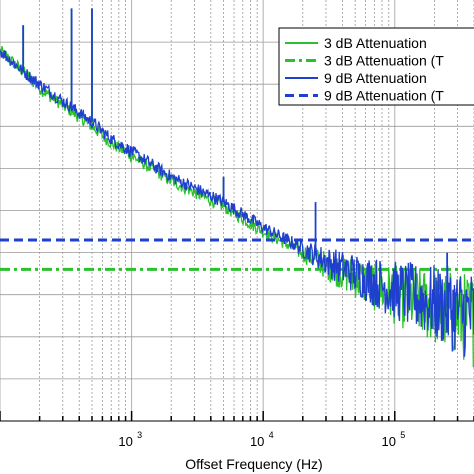 Image resolution: width=474 pixels, height=474 pixels. What do you see at coordinates (139, 435) in the screenshot?
I see `x-tick-label-exponent: 3` at bounding box center [139, 435].